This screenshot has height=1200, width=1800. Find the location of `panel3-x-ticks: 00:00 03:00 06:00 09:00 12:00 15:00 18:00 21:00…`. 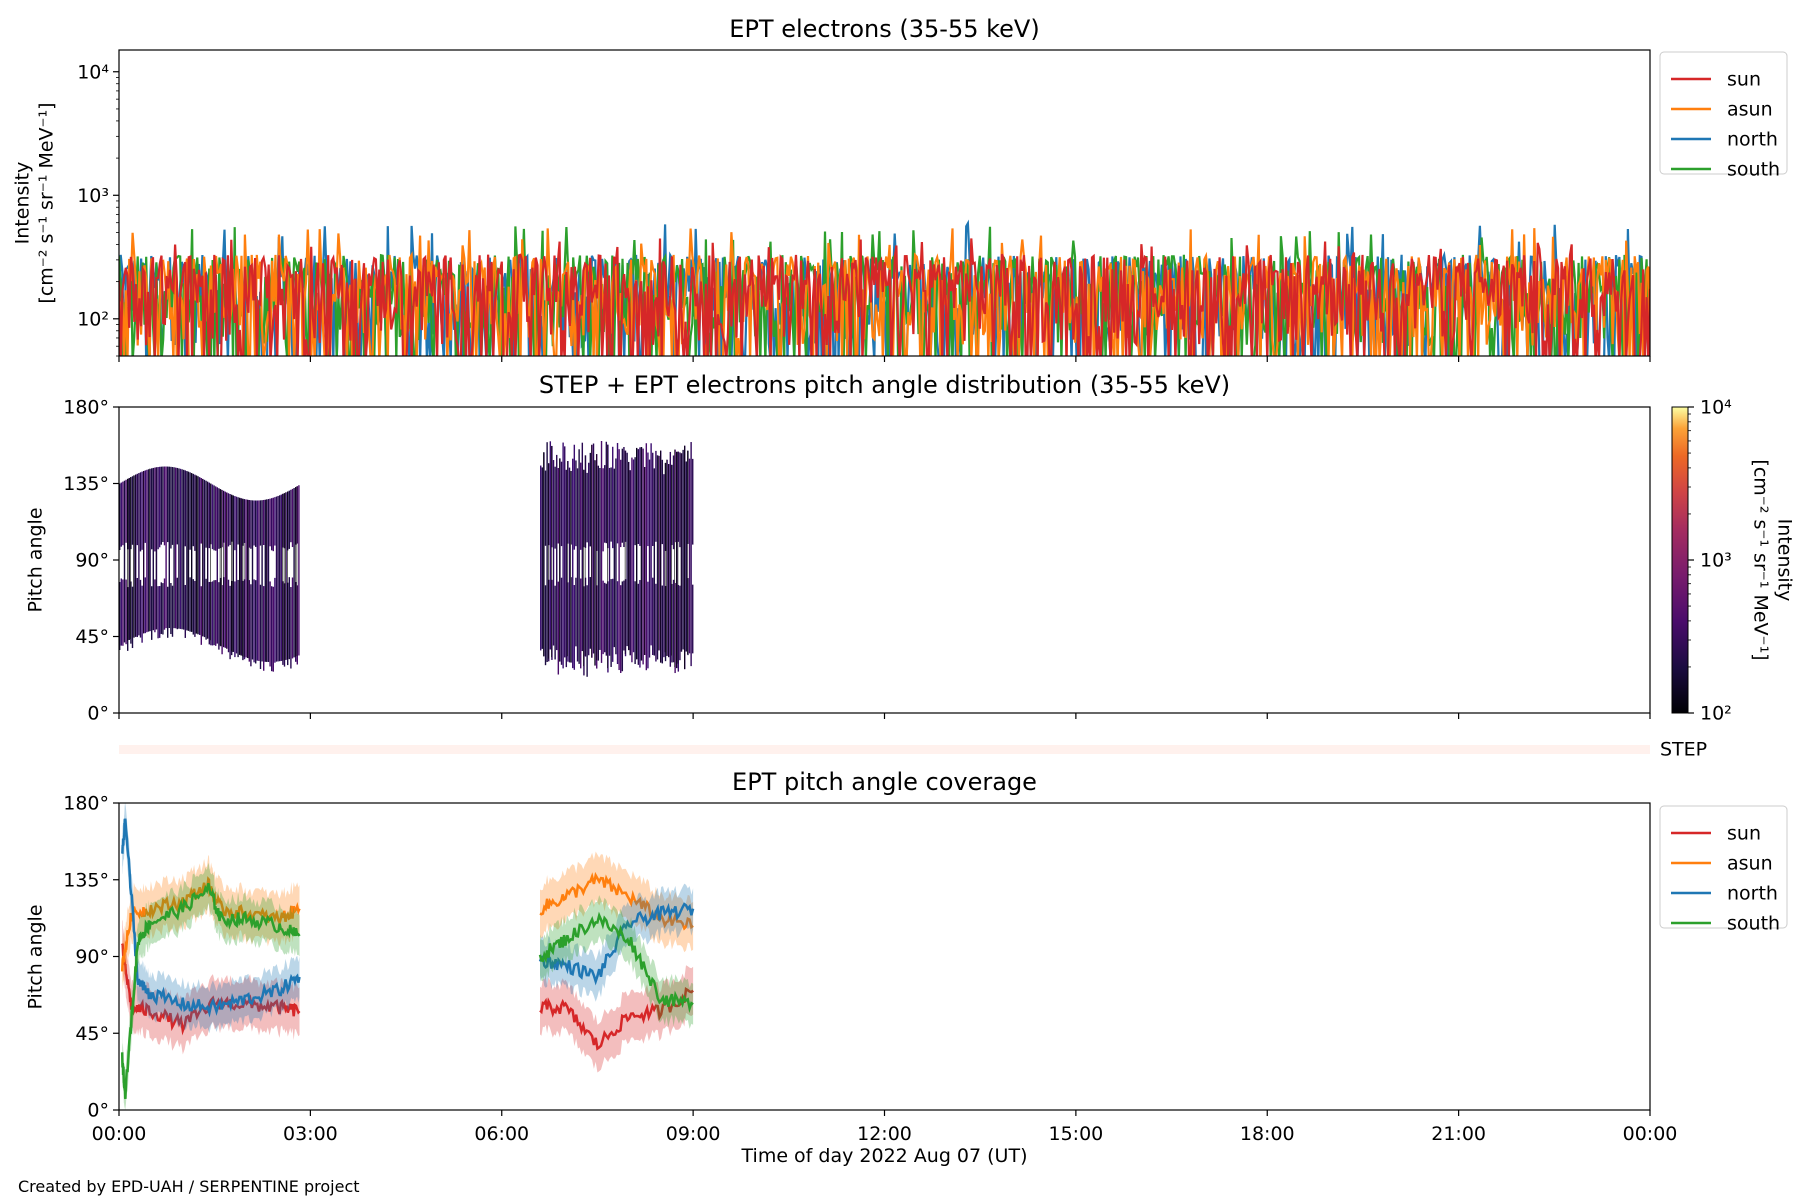

panel3-x-ticks: 00:00 03:00 06:00 09:00 12:00 15:00 18:00 21:00… is located at coordinates (885, 1127).